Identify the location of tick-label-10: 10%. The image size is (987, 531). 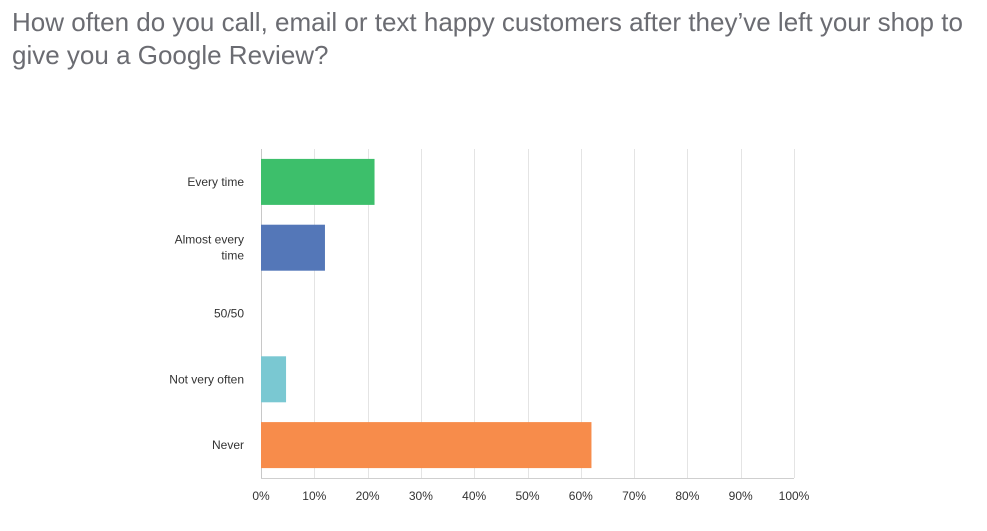
(314, 496).